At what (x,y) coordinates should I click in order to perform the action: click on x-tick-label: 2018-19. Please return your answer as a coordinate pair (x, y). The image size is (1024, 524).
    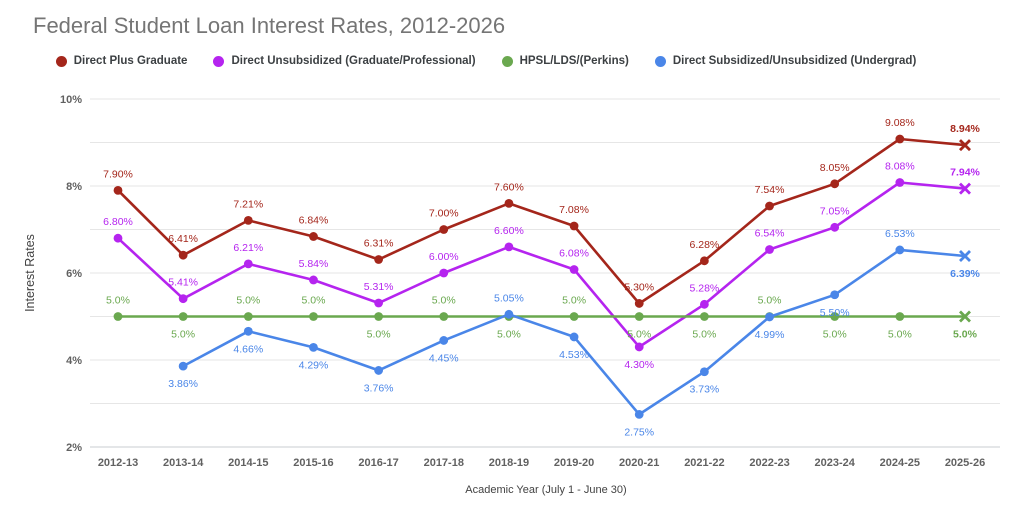
    Looking at the image, I should click on (509, 463).